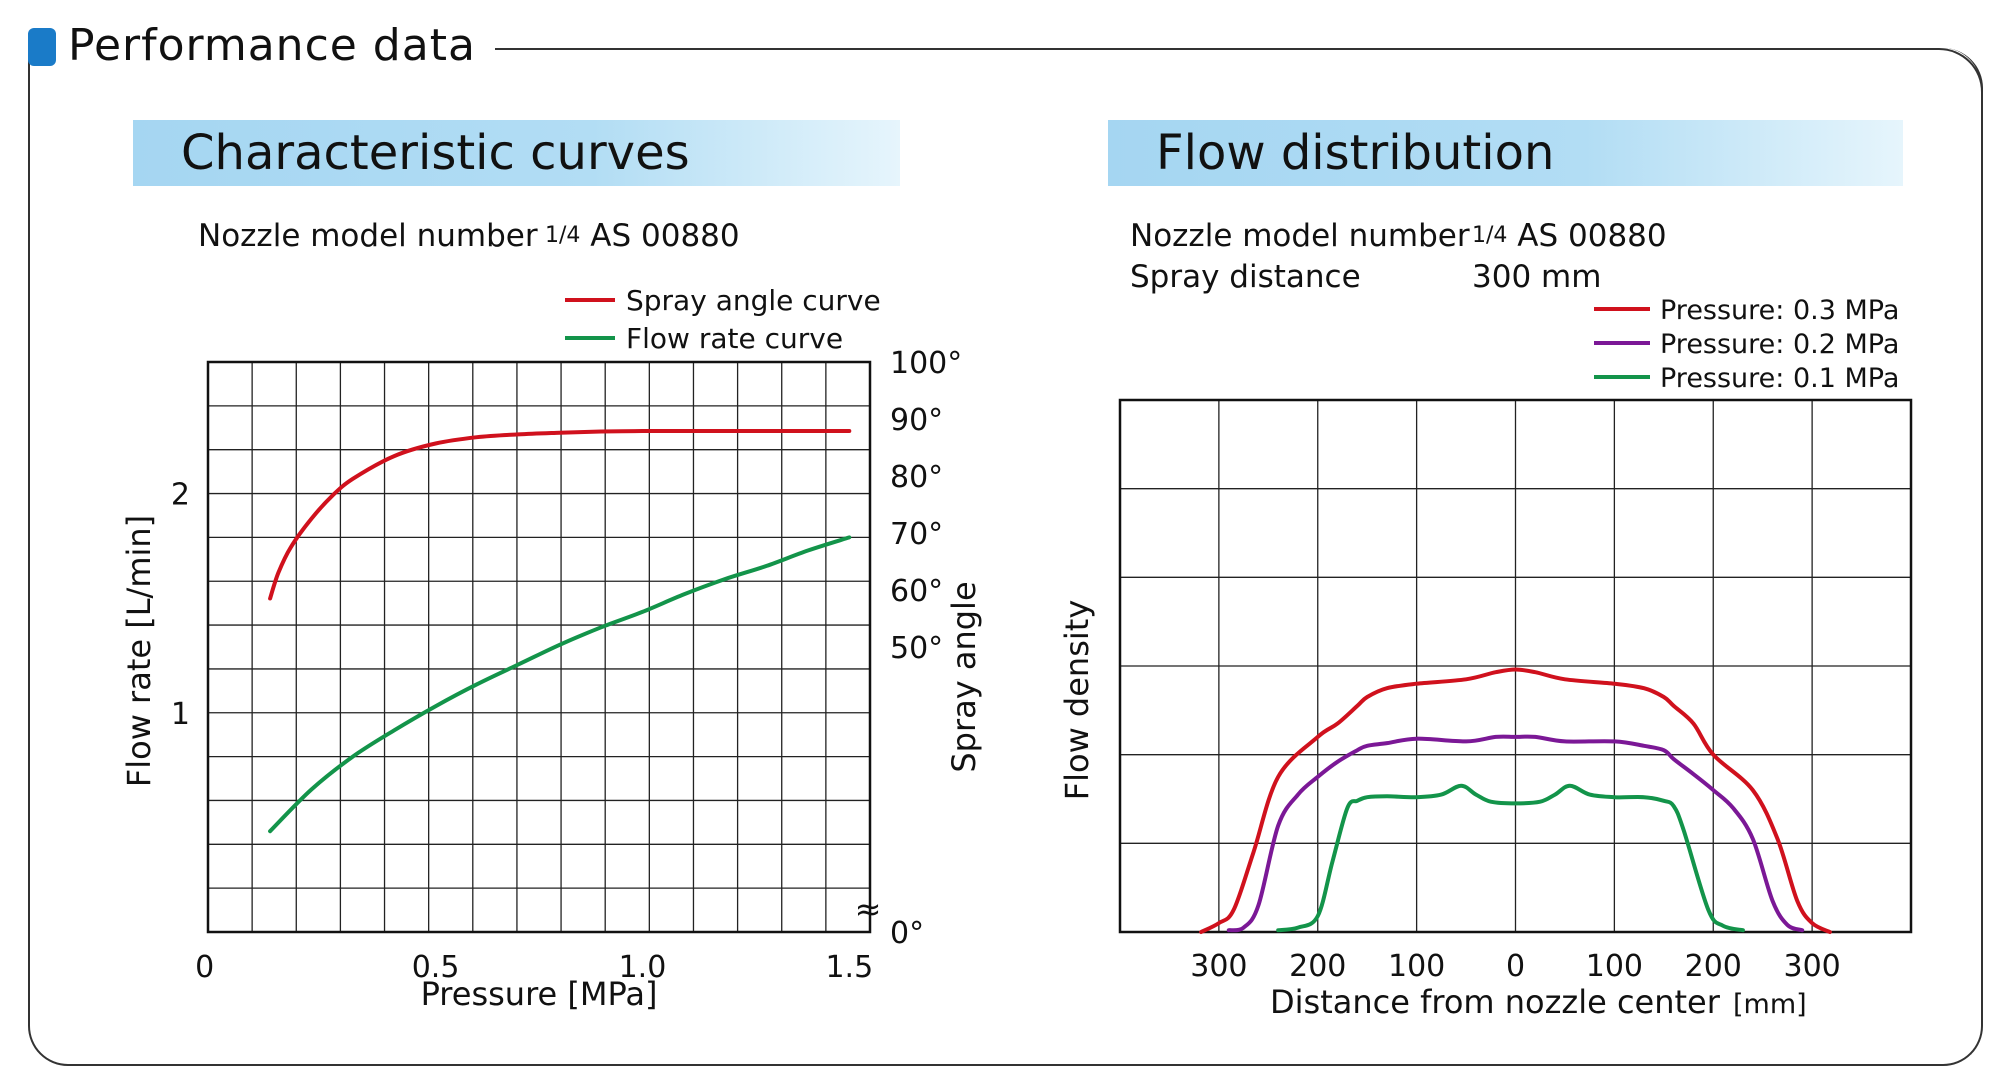  What do you see at coordinates (1779, 378) in the screenshot?
I see `chart2-legend-label-3: Pressure: 0.1 MPa` at bounding box center [1779, 378].